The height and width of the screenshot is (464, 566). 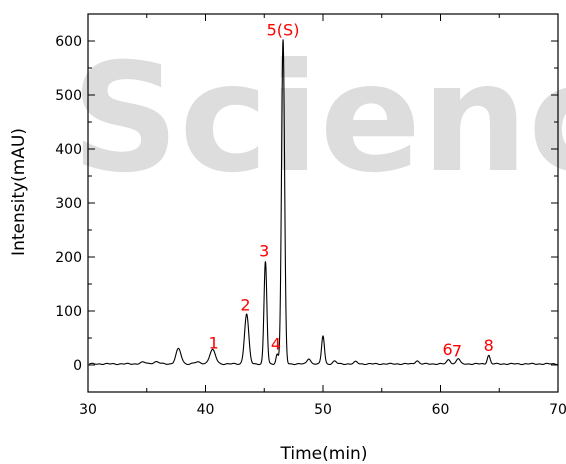 I want to click on y-tick-label: 300, so click(x=68, y=204).